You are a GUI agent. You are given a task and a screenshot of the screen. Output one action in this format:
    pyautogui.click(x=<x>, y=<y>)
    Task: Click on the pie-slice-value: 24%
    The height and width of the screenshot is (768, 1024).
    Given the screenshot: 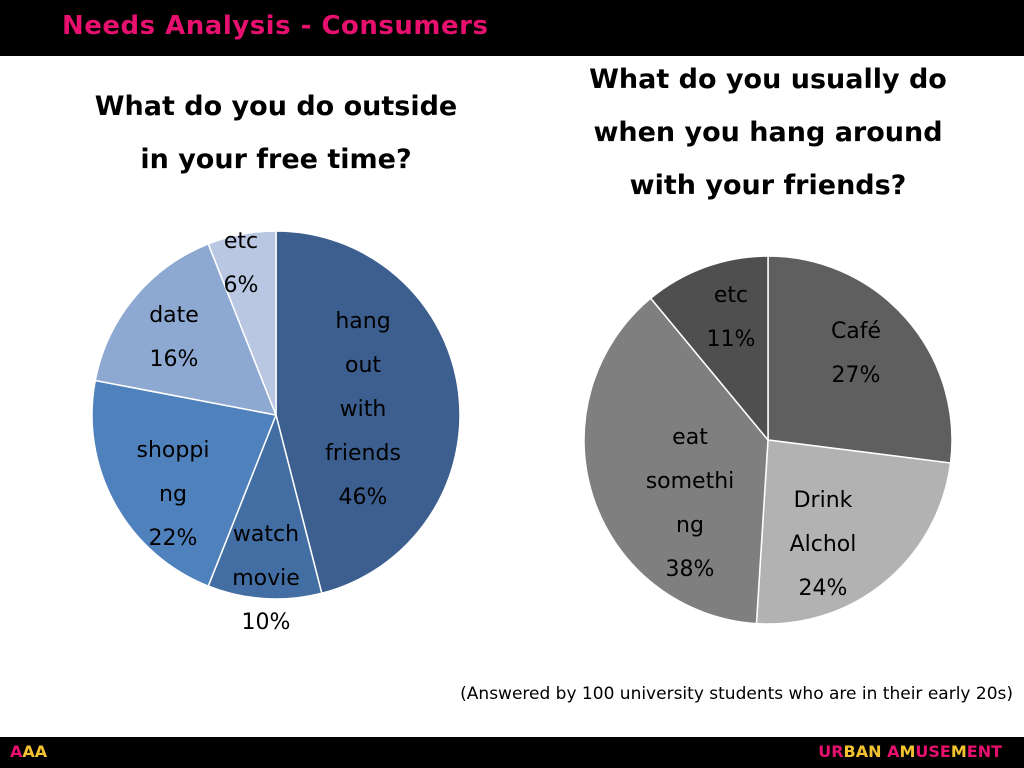 What is the action you would take?
    pyautogui.click(x=823, y=588)
    